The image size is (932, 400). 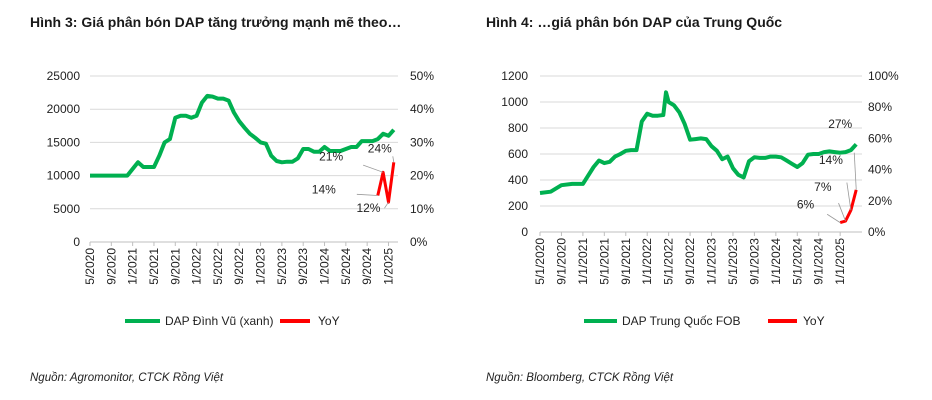 I want to click on x-tick-label: 1/2025, so click(x=388, y=266).